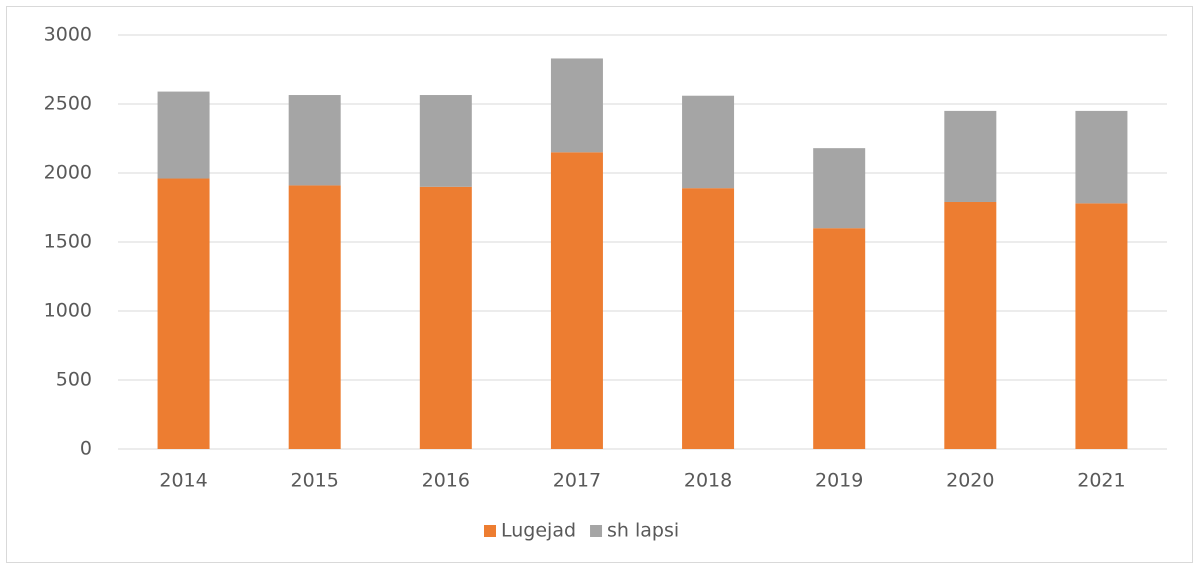 This screenshot has width=1200, height=570. Describe the element at coordinates (183, 481) in the screenshot. I see `x-tick-label: 2014` at that location.